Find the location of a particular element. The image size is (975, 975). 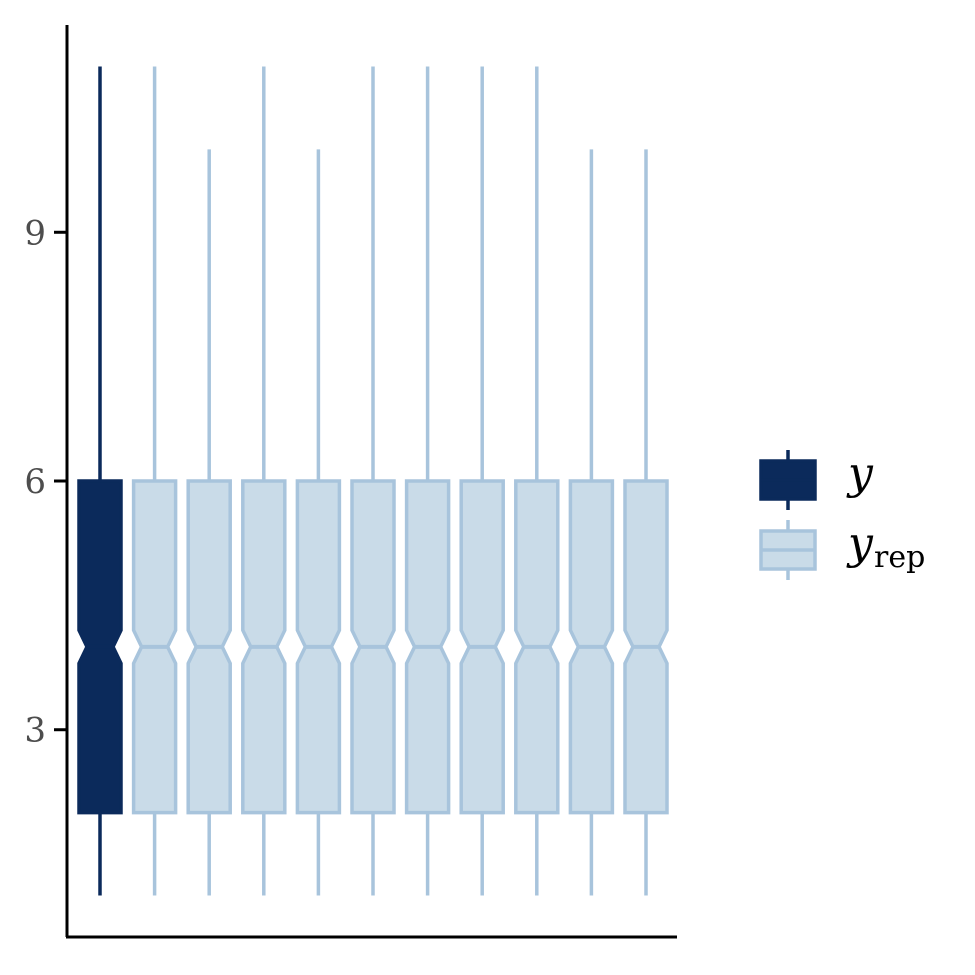

y-tick-label: 9 is located at coordinates (35, 233).